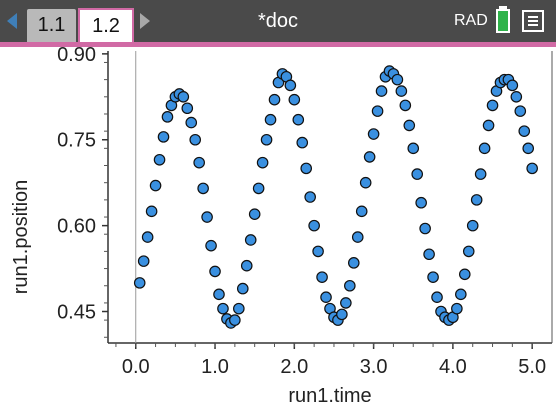 This screenshot has height=418, width=556. I want to click on x-tick-label: 2.0, so click(294, 367).